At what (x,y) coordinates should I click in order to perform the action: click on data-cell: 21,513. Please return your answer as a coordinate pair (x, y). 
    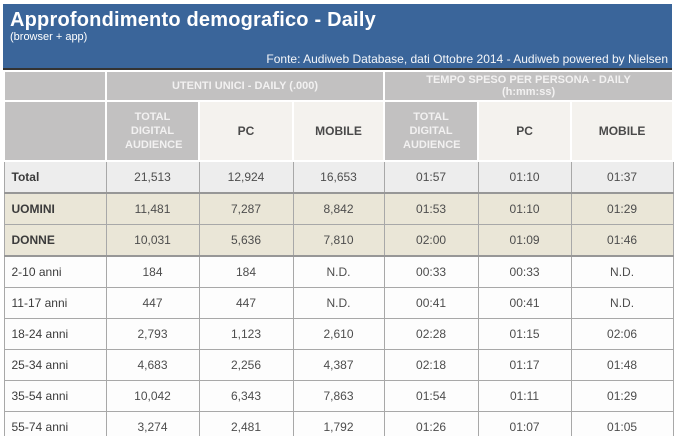
    Looking at the image, I should click on (152, 177).